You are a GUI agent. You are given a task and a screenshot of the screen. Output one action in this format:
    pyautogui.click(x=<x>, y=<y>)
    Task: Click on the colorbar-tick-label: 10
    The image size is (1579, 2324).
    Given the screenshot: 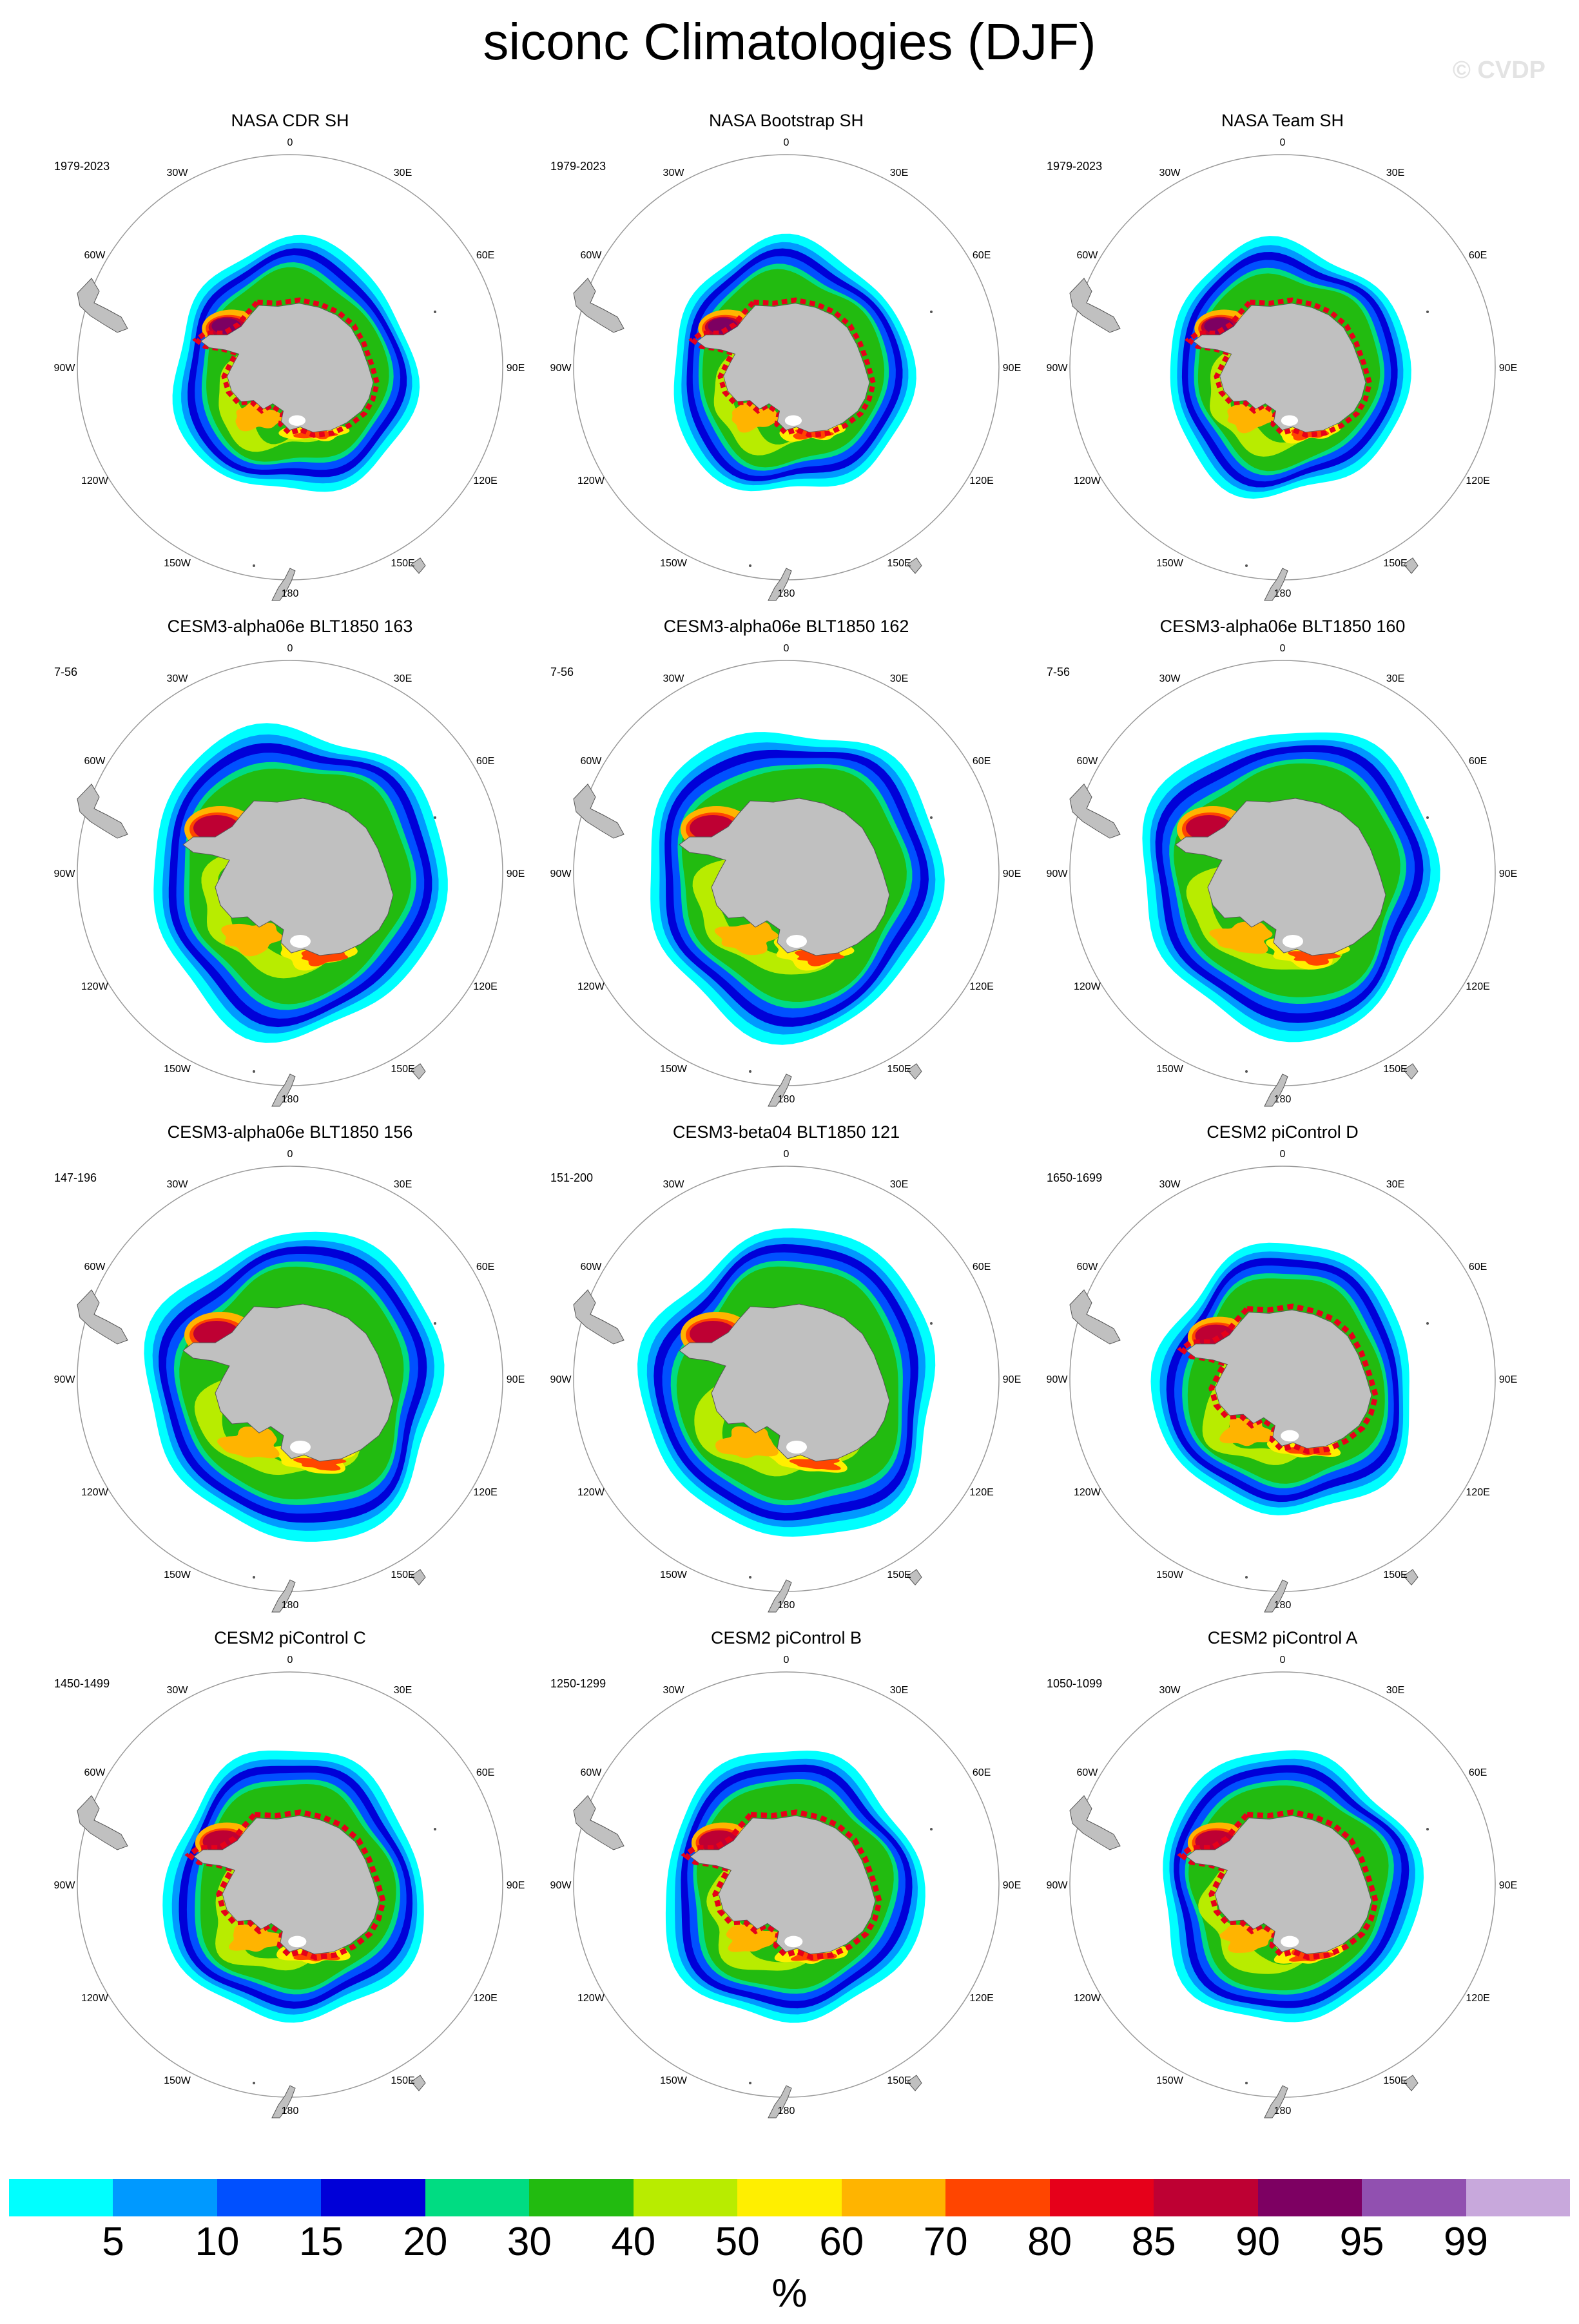 What is the action you would take?
    pyautogui.click(x=217, y=2242)
    